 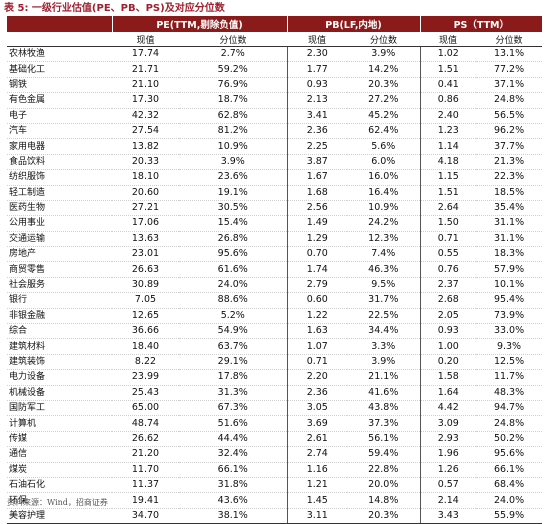 I want to click on table-caption: 表 5: 一级行业估值(PE、PB、PS)及对应分位数, so click(x=114, y=8).